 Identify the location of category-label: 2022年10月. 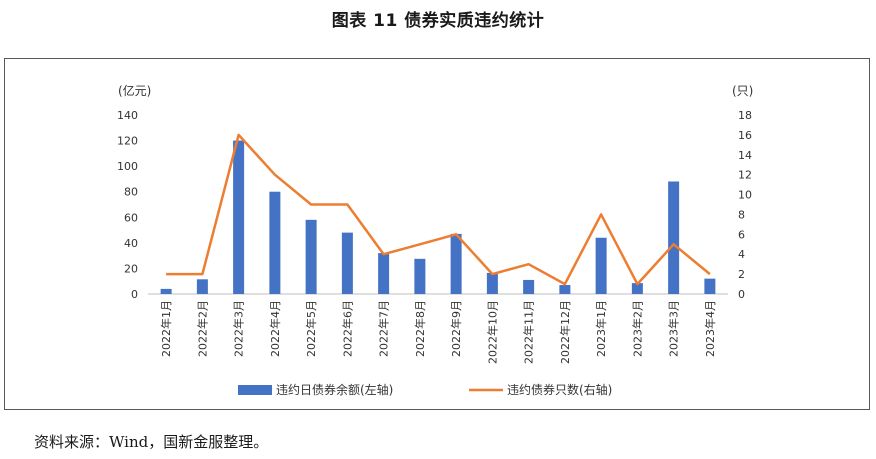
(492, 332).